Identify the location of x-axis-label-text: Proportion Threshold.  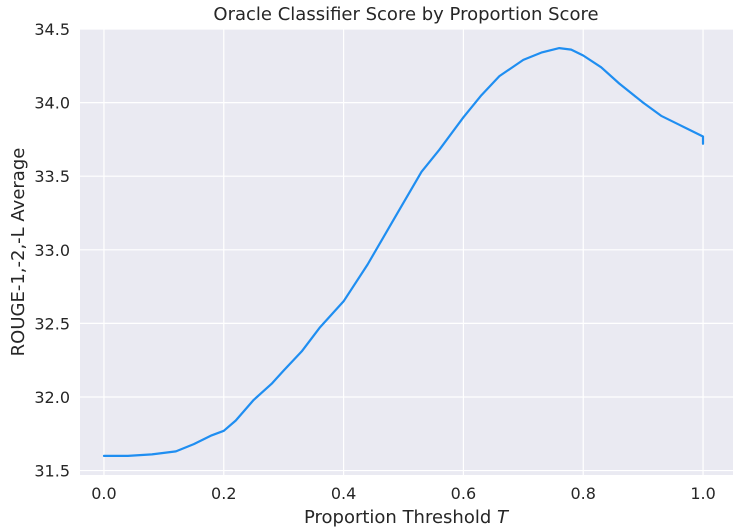
(397, 517).